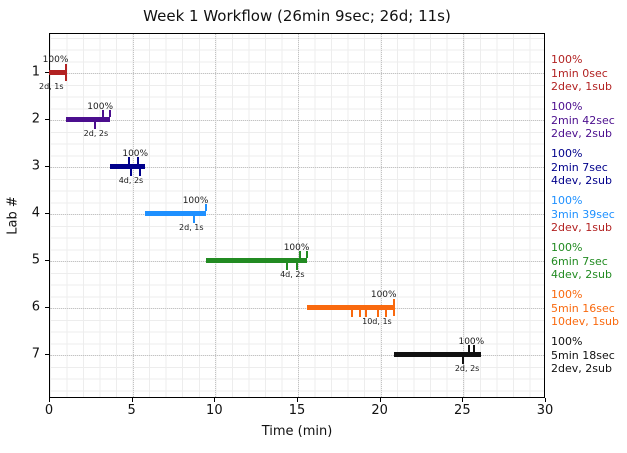 This screenshot has width=627, height=453. I want to click on lab-2-bar, so click(88, 119).